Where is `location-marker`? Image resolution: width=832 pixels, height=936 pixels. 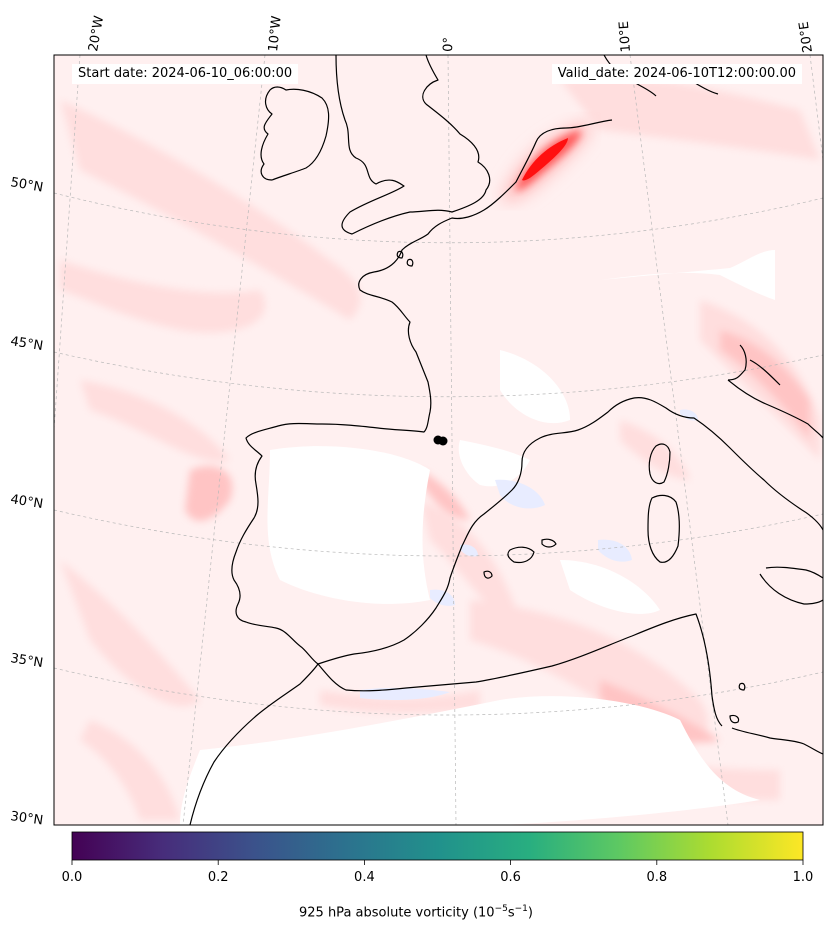
location-marker is located at coordinates (440, 440).